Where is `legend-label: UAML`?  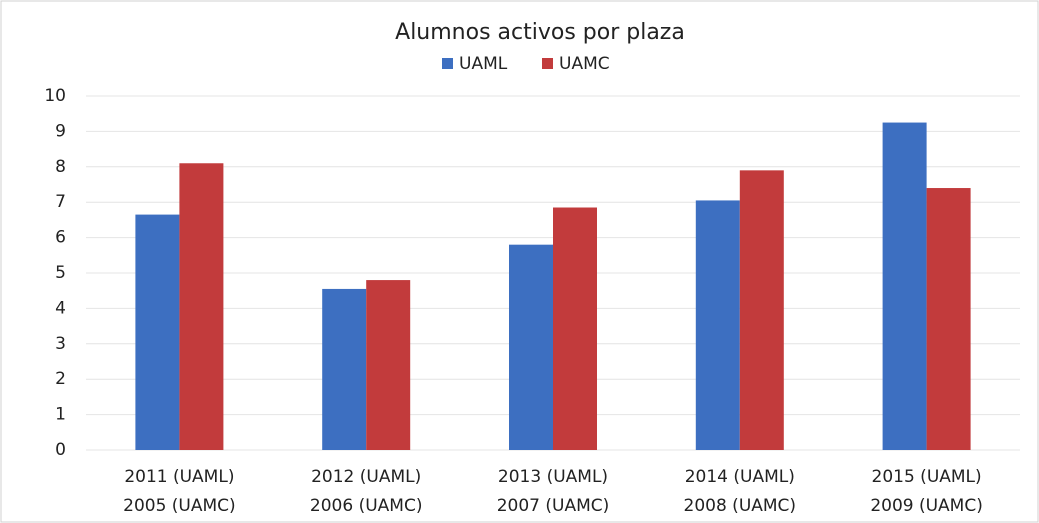 legend-label: UAML is located at coordinates (483, 64).